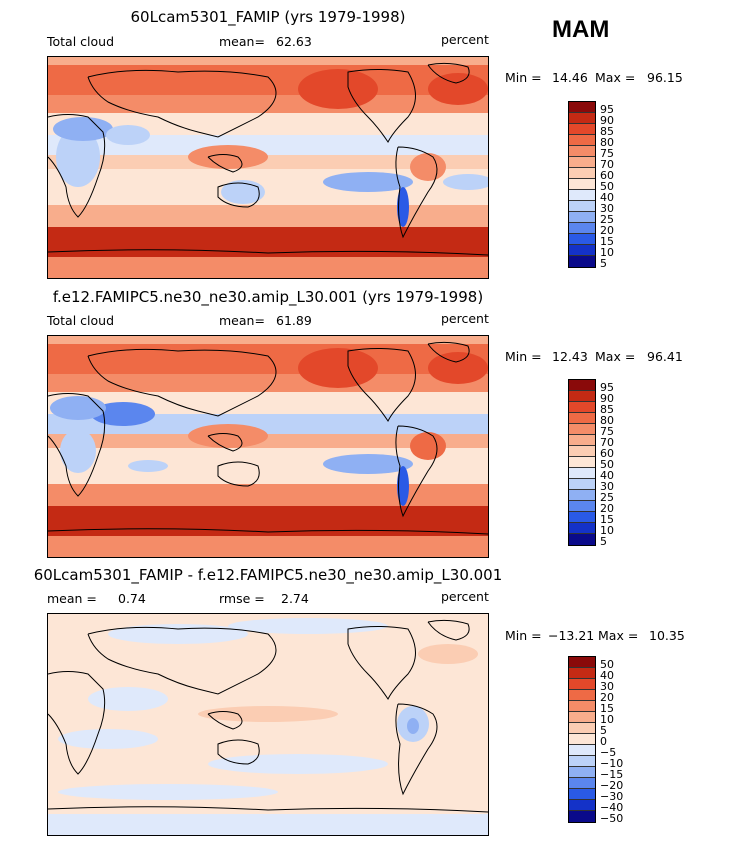  Describe the element at coordinates (242, 598) in the screenshot. I see `panel-3-rmse-label: rmse =` at that location.